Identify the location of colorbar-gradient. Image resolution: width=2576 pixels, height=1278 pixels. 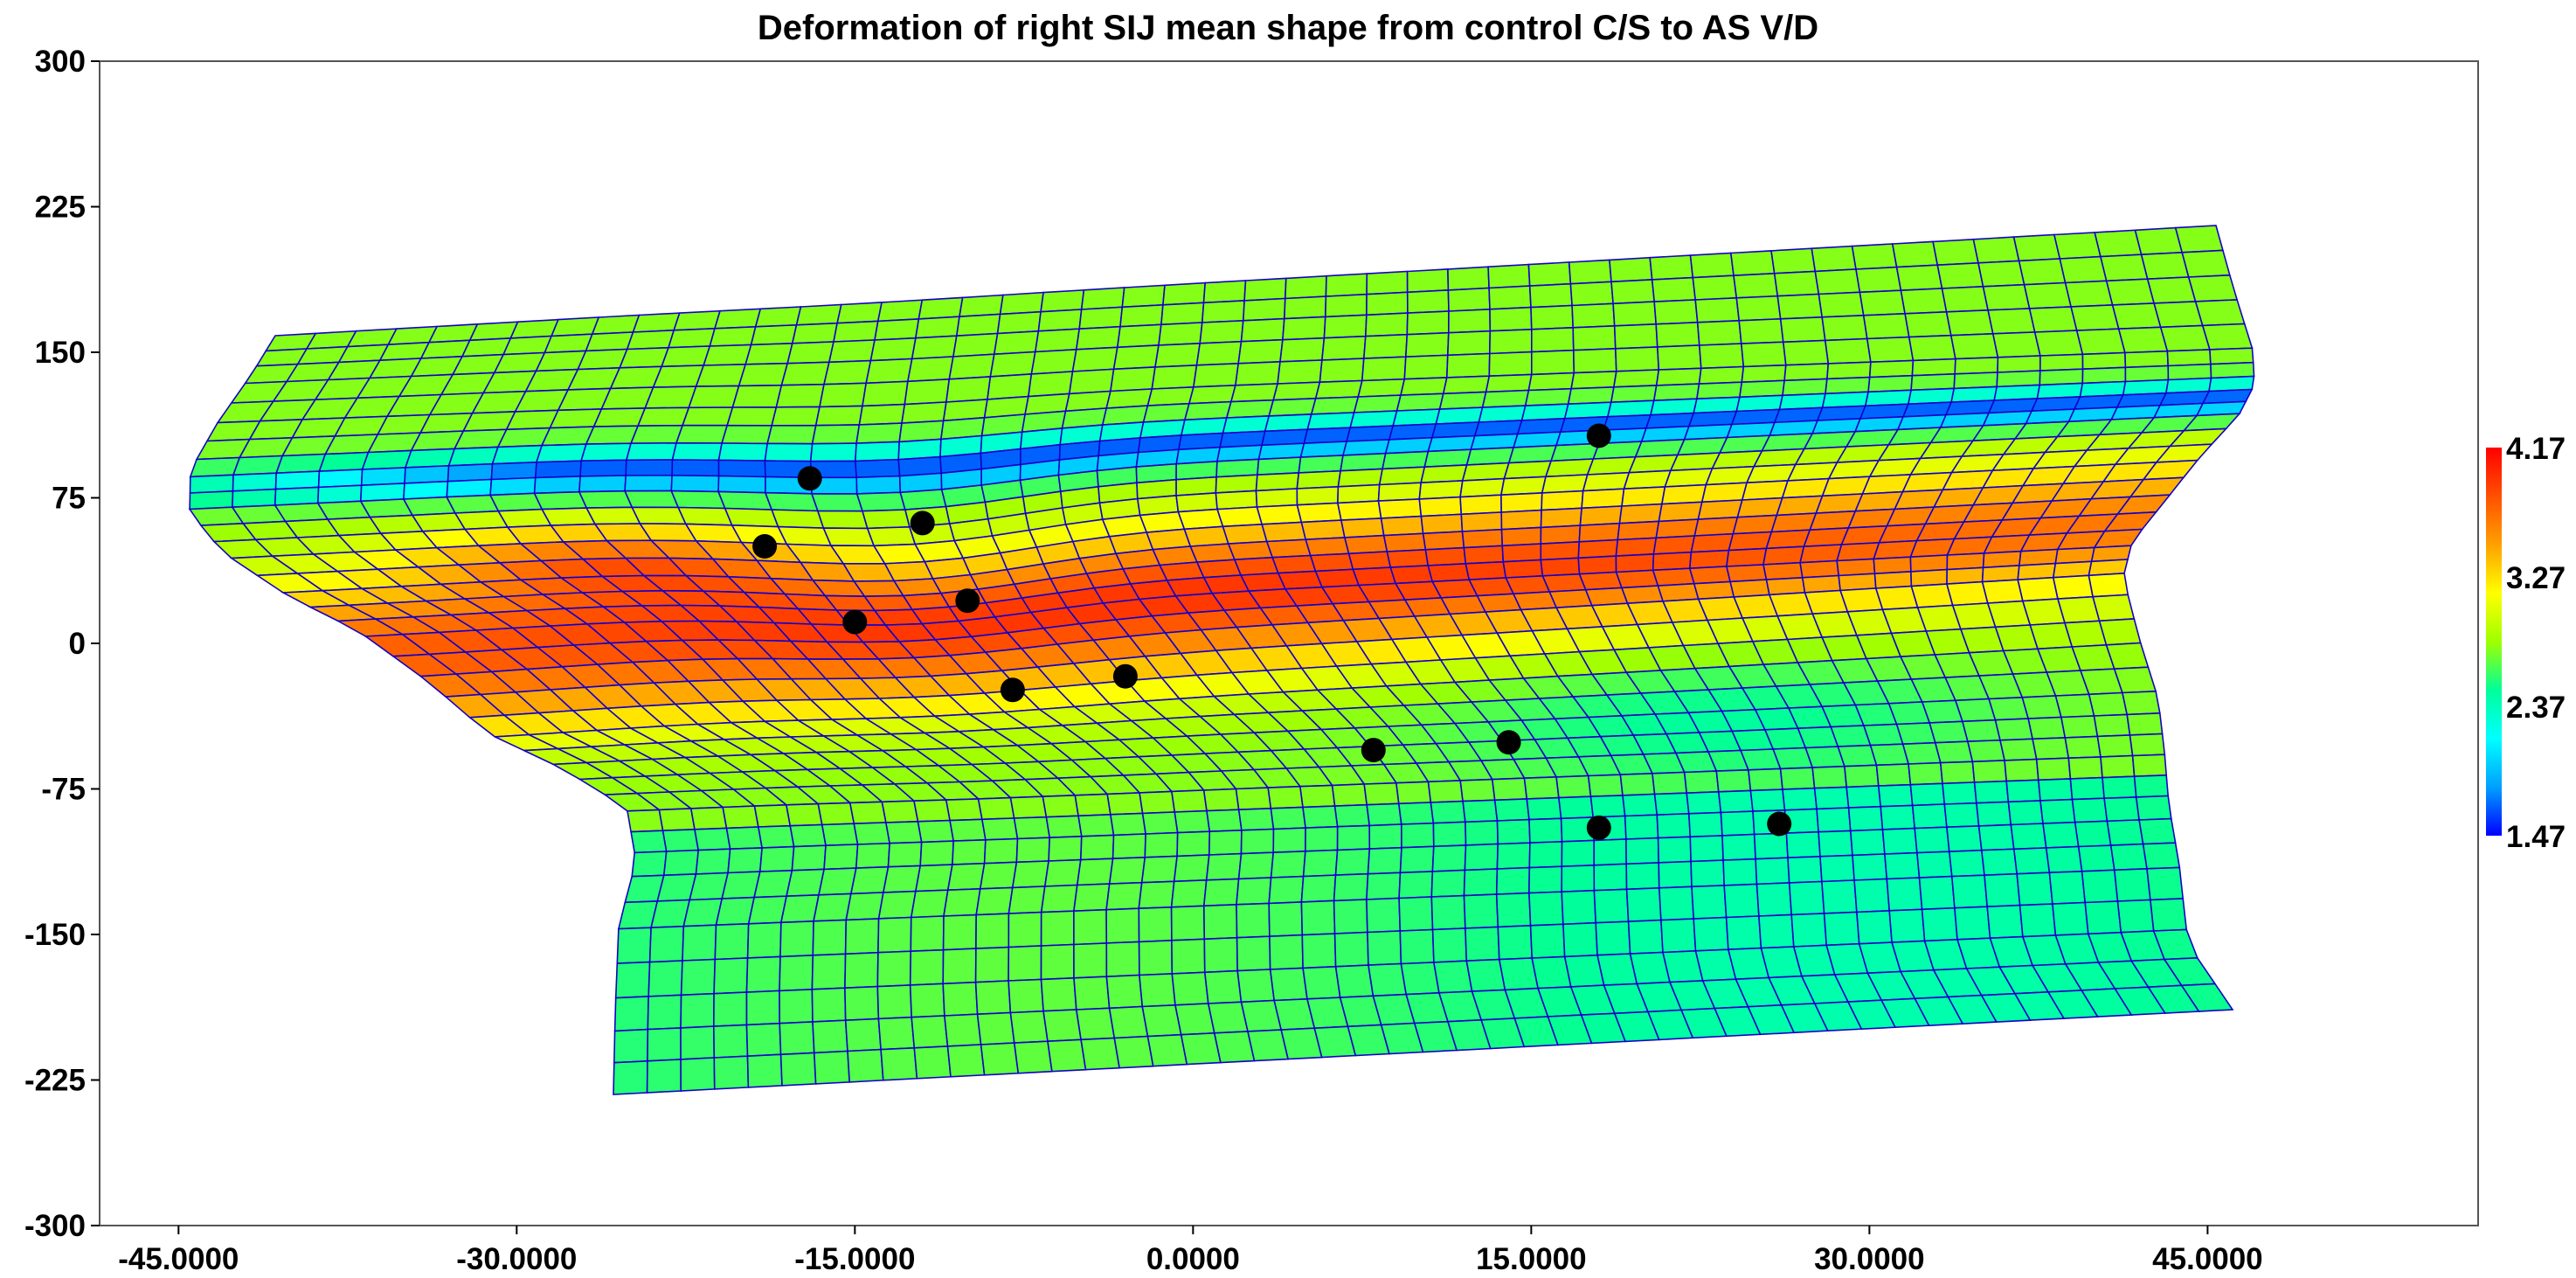
(2494, 642).